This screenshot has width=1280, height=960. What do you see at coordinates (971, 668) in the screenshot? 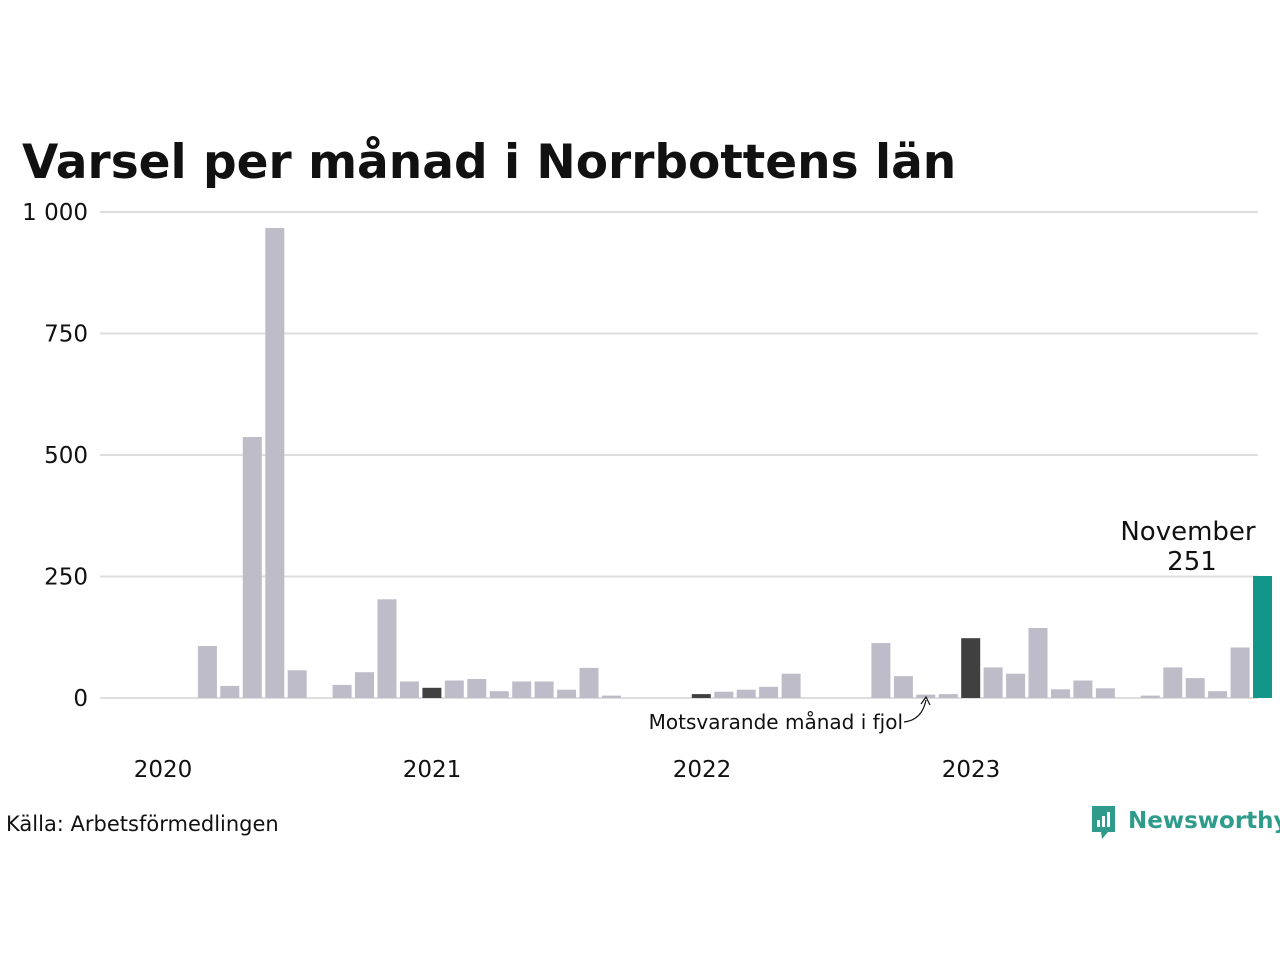
I see `comparison-bar` at bounding box center [971, 668].